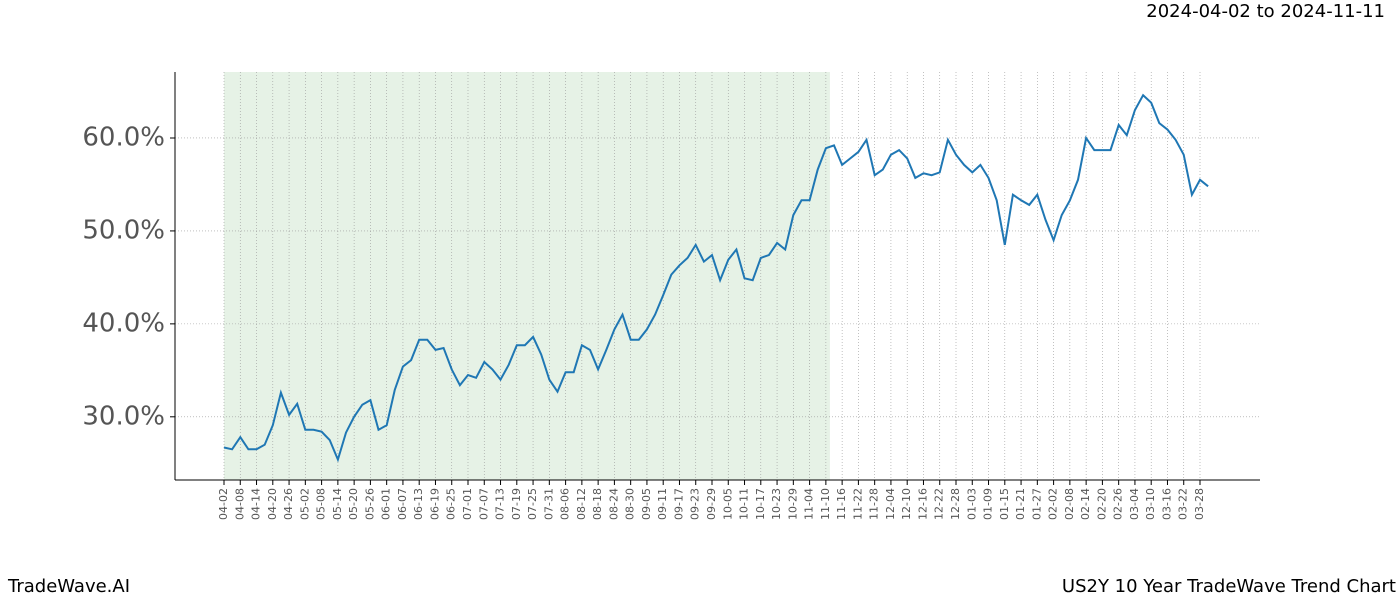  Describe the element at coordinates (1118, 504) in the screenshot. I see `x-tick-label: 02-26` at that location.